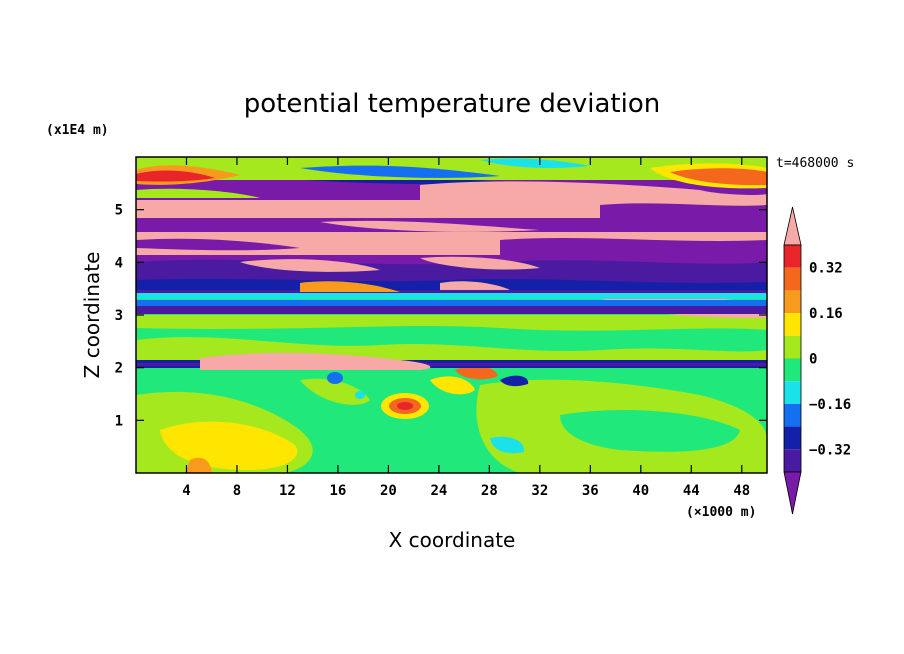 The width and height of the screenshot is (904, 654). I want to click on x-tick-label: 24, so click(438, 491).